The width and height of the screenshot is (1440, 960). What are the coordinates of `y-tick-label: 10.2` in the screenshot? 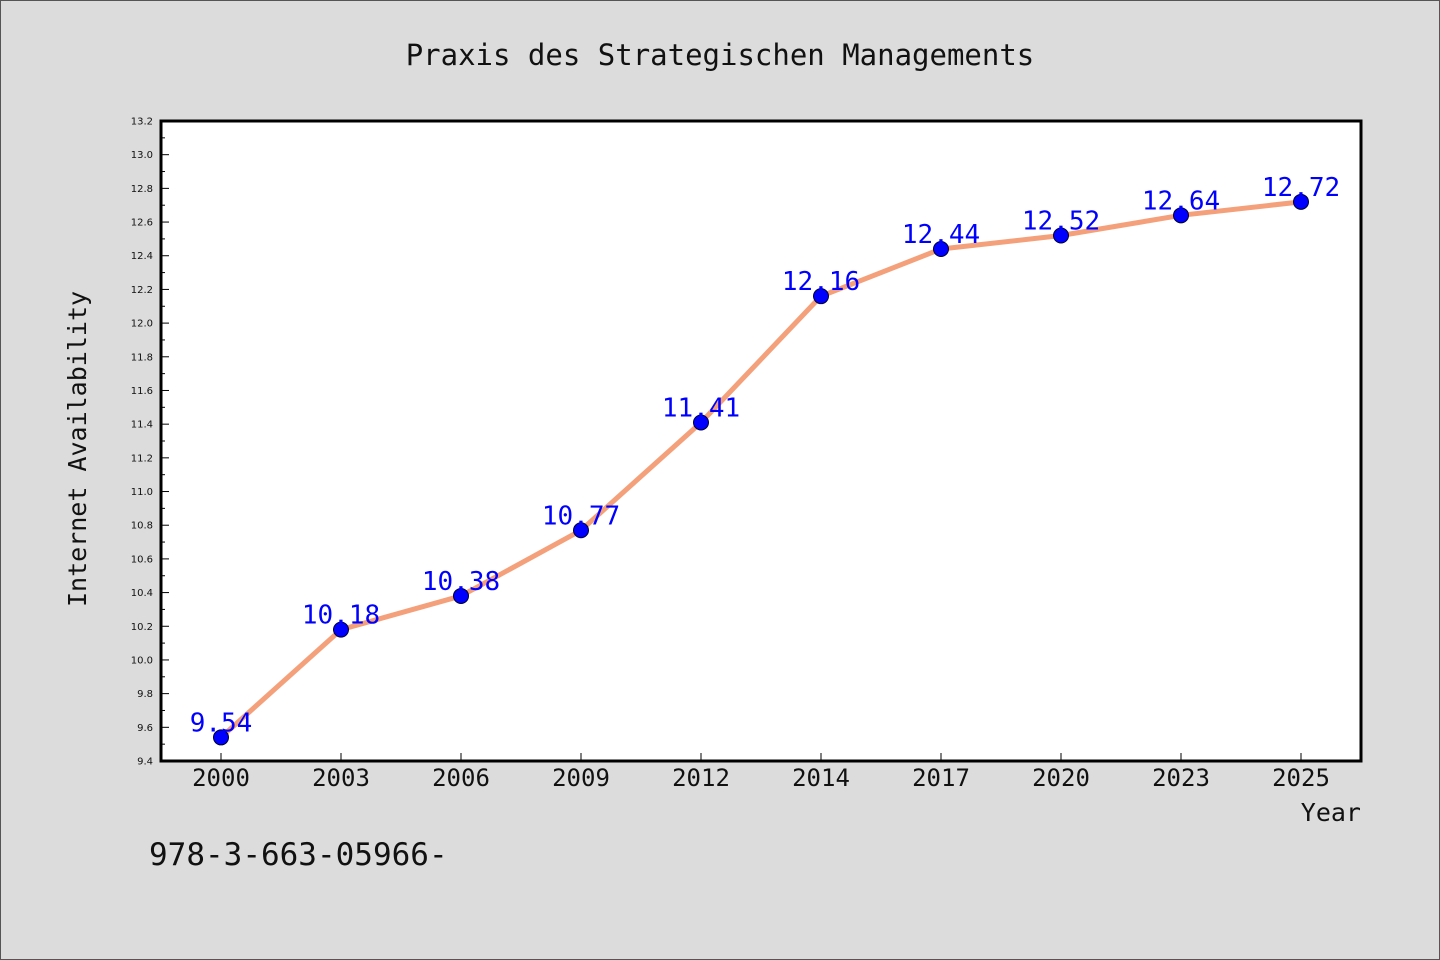 It's located at (142, 627).